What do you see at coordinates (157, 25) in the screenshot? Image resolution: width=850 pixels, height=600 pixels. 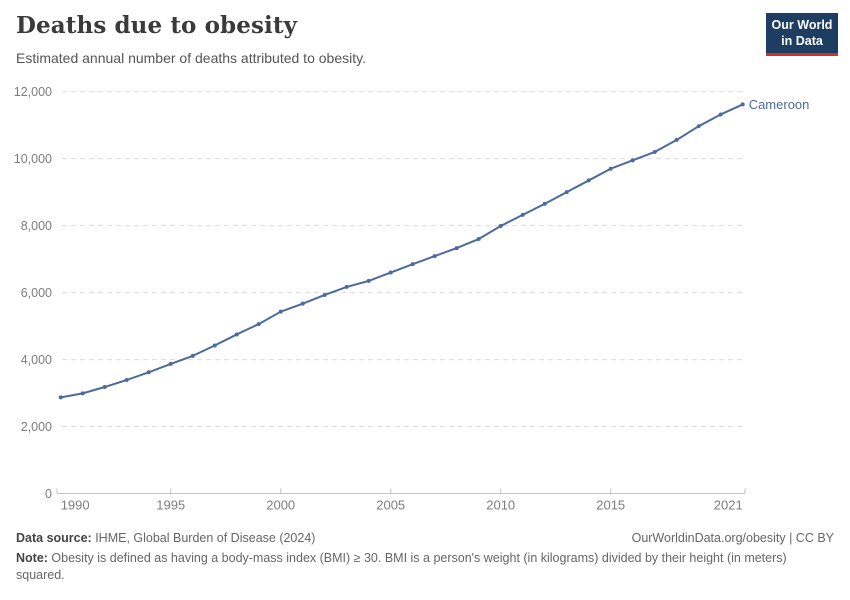 I see `page-title: Deaths due to obesity` at bounding box center [157, 25].